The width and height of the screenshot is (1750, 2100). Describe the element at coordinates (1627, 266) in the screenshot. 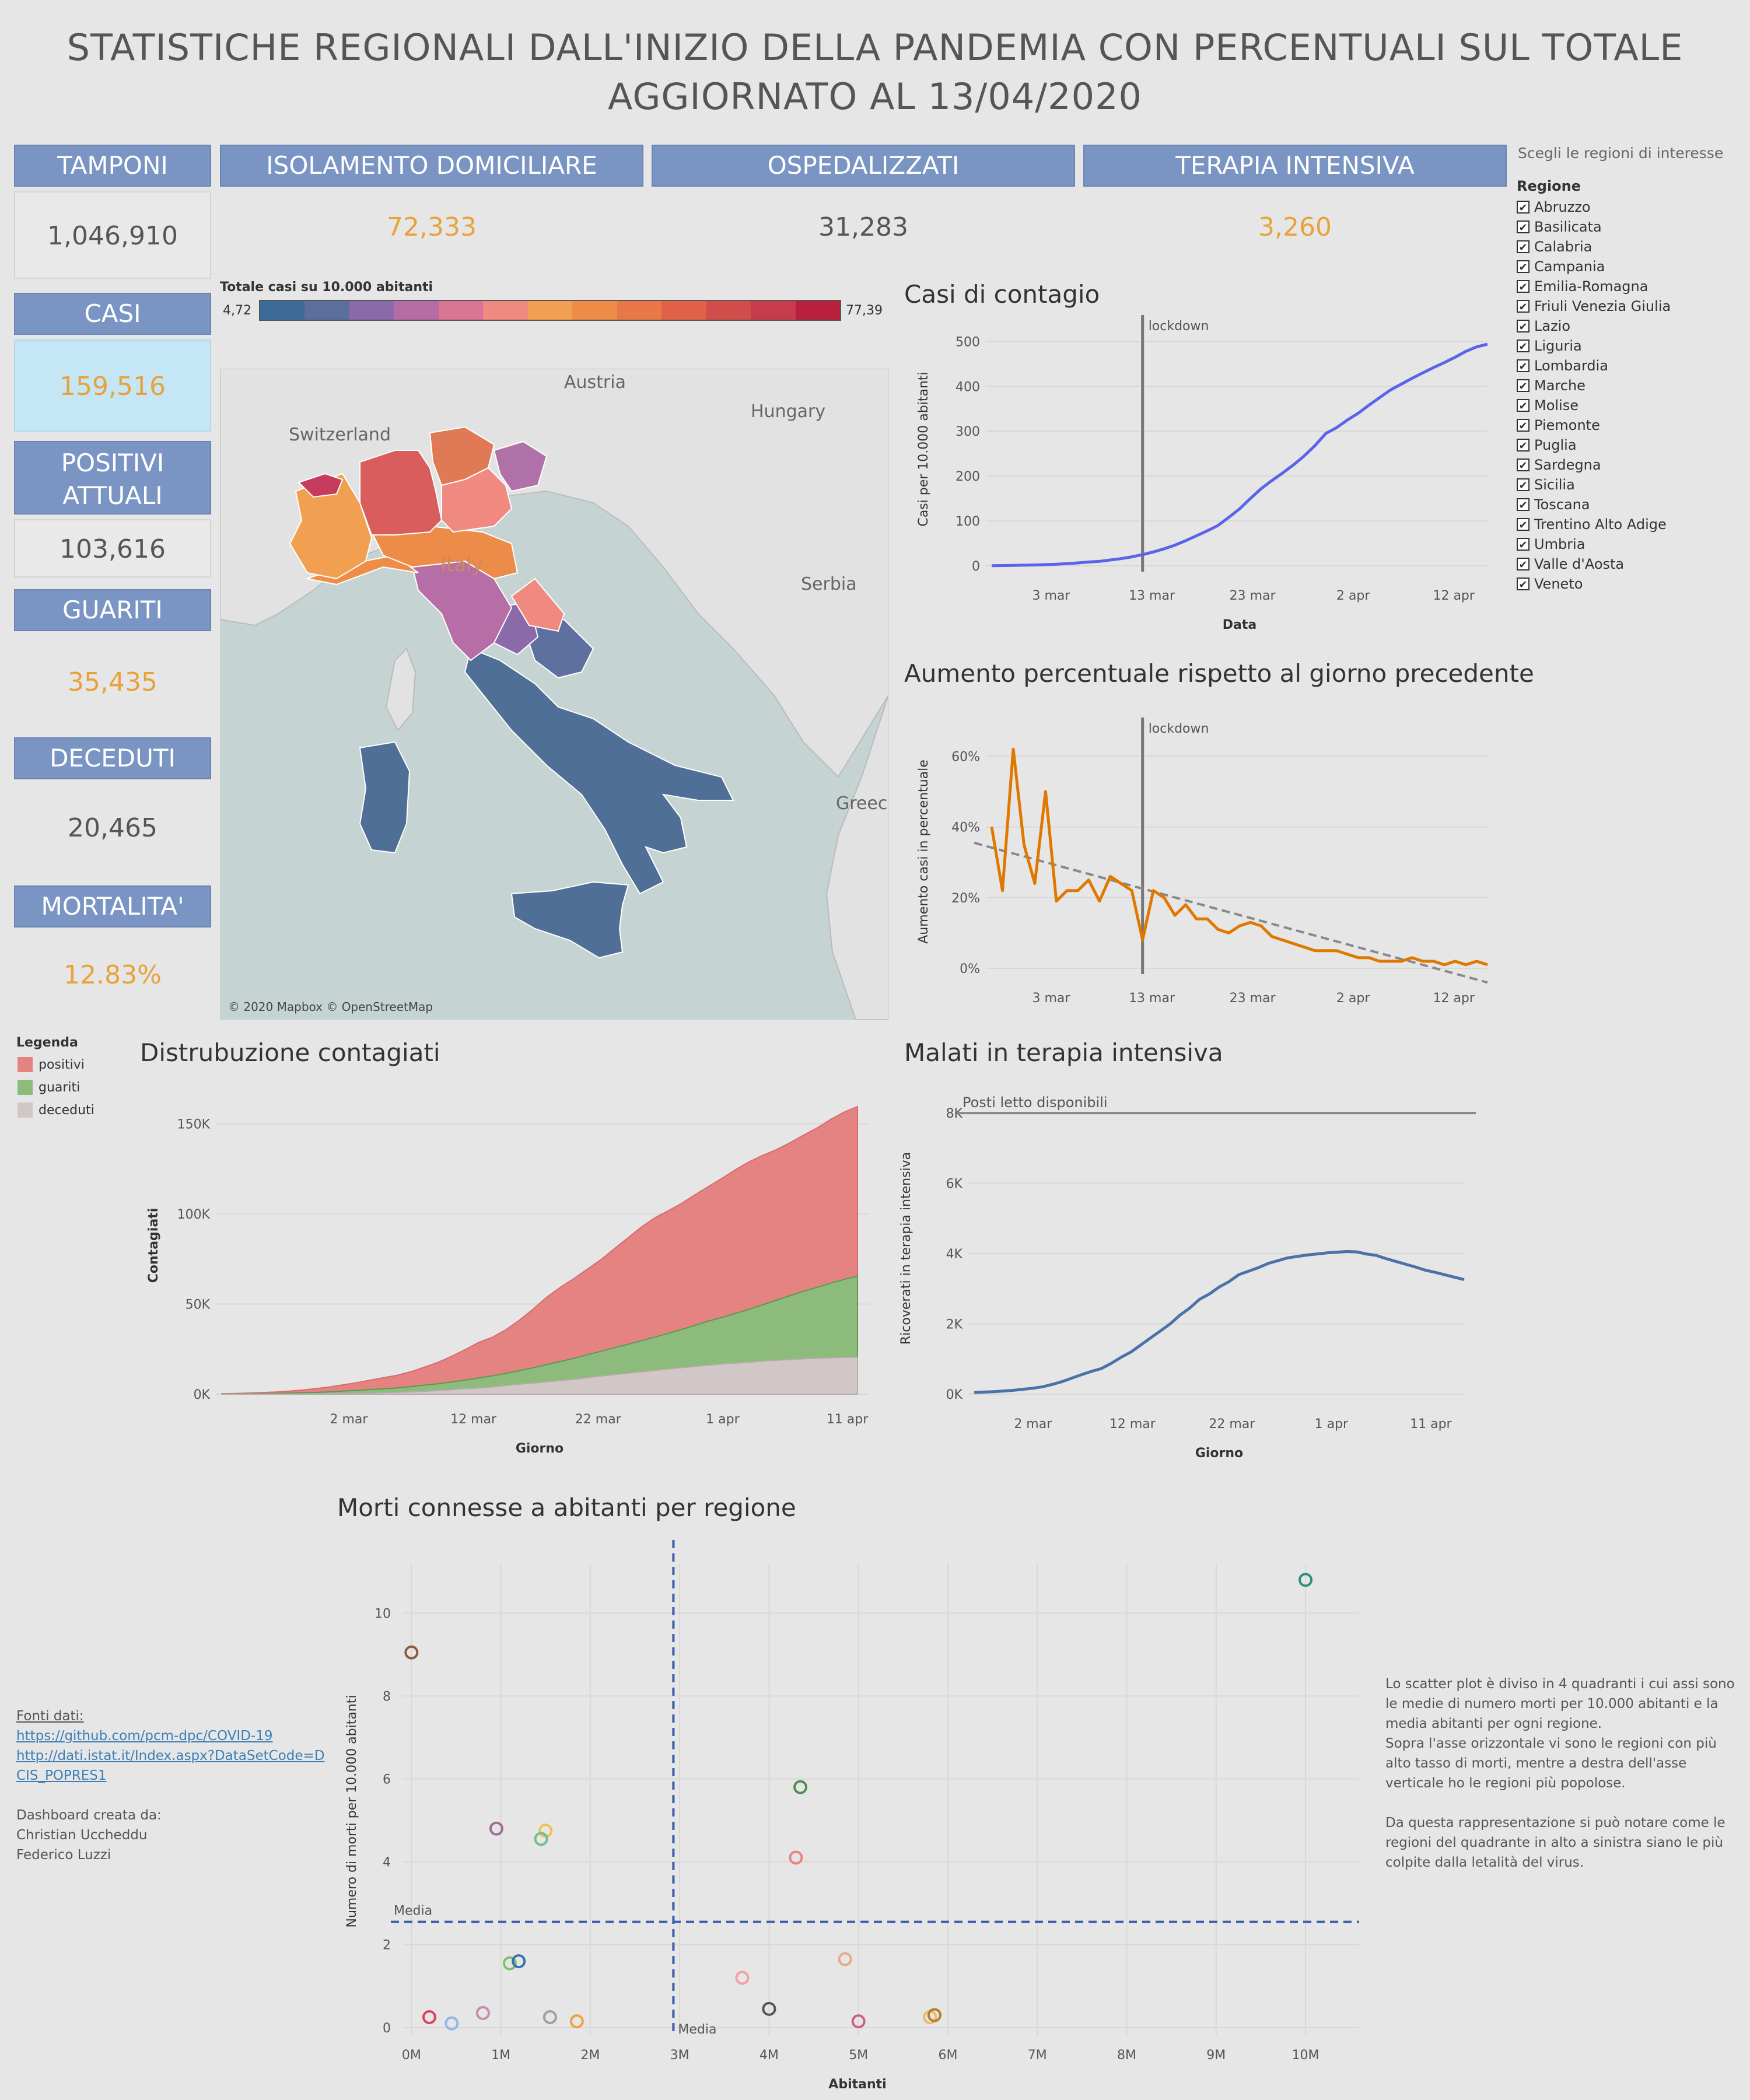

I see `region-filter-item: ✔ Campania` at that location.